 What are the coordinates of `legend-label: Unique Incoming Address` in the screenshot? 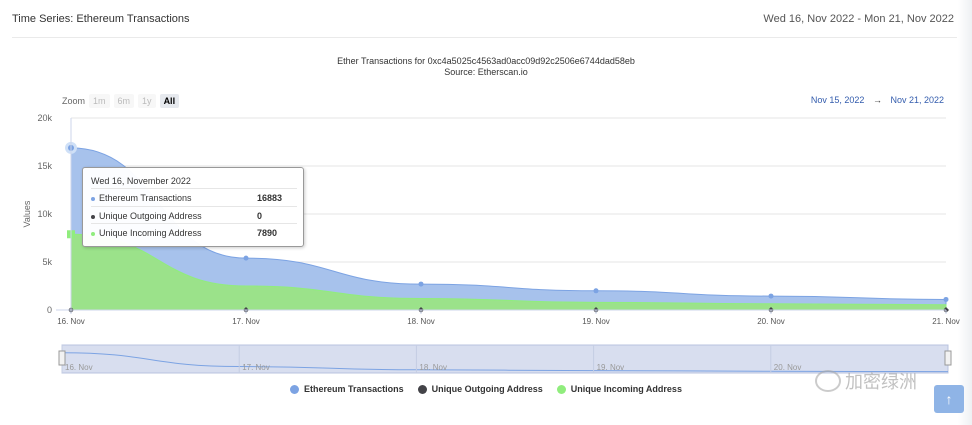 It's located at (626, 389).